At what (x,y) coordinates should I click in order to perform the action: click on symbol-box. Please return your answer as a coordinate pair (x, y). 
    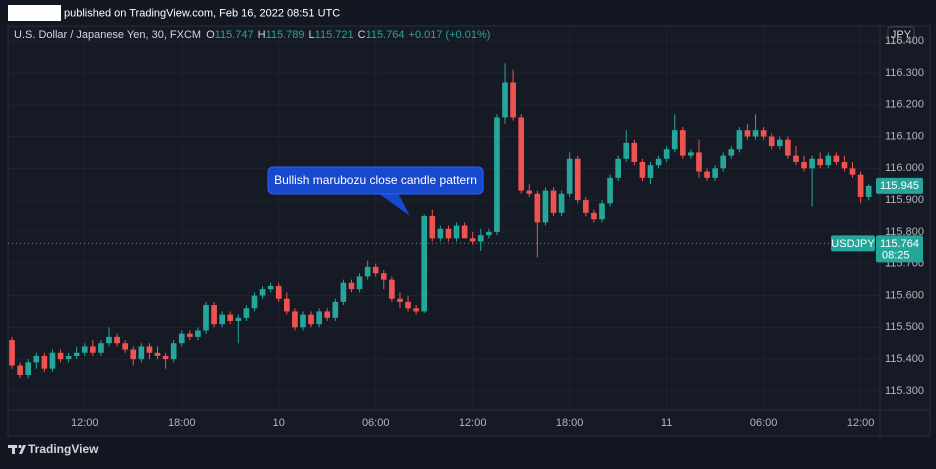
    Looking at the image, I should click on (853, 243).